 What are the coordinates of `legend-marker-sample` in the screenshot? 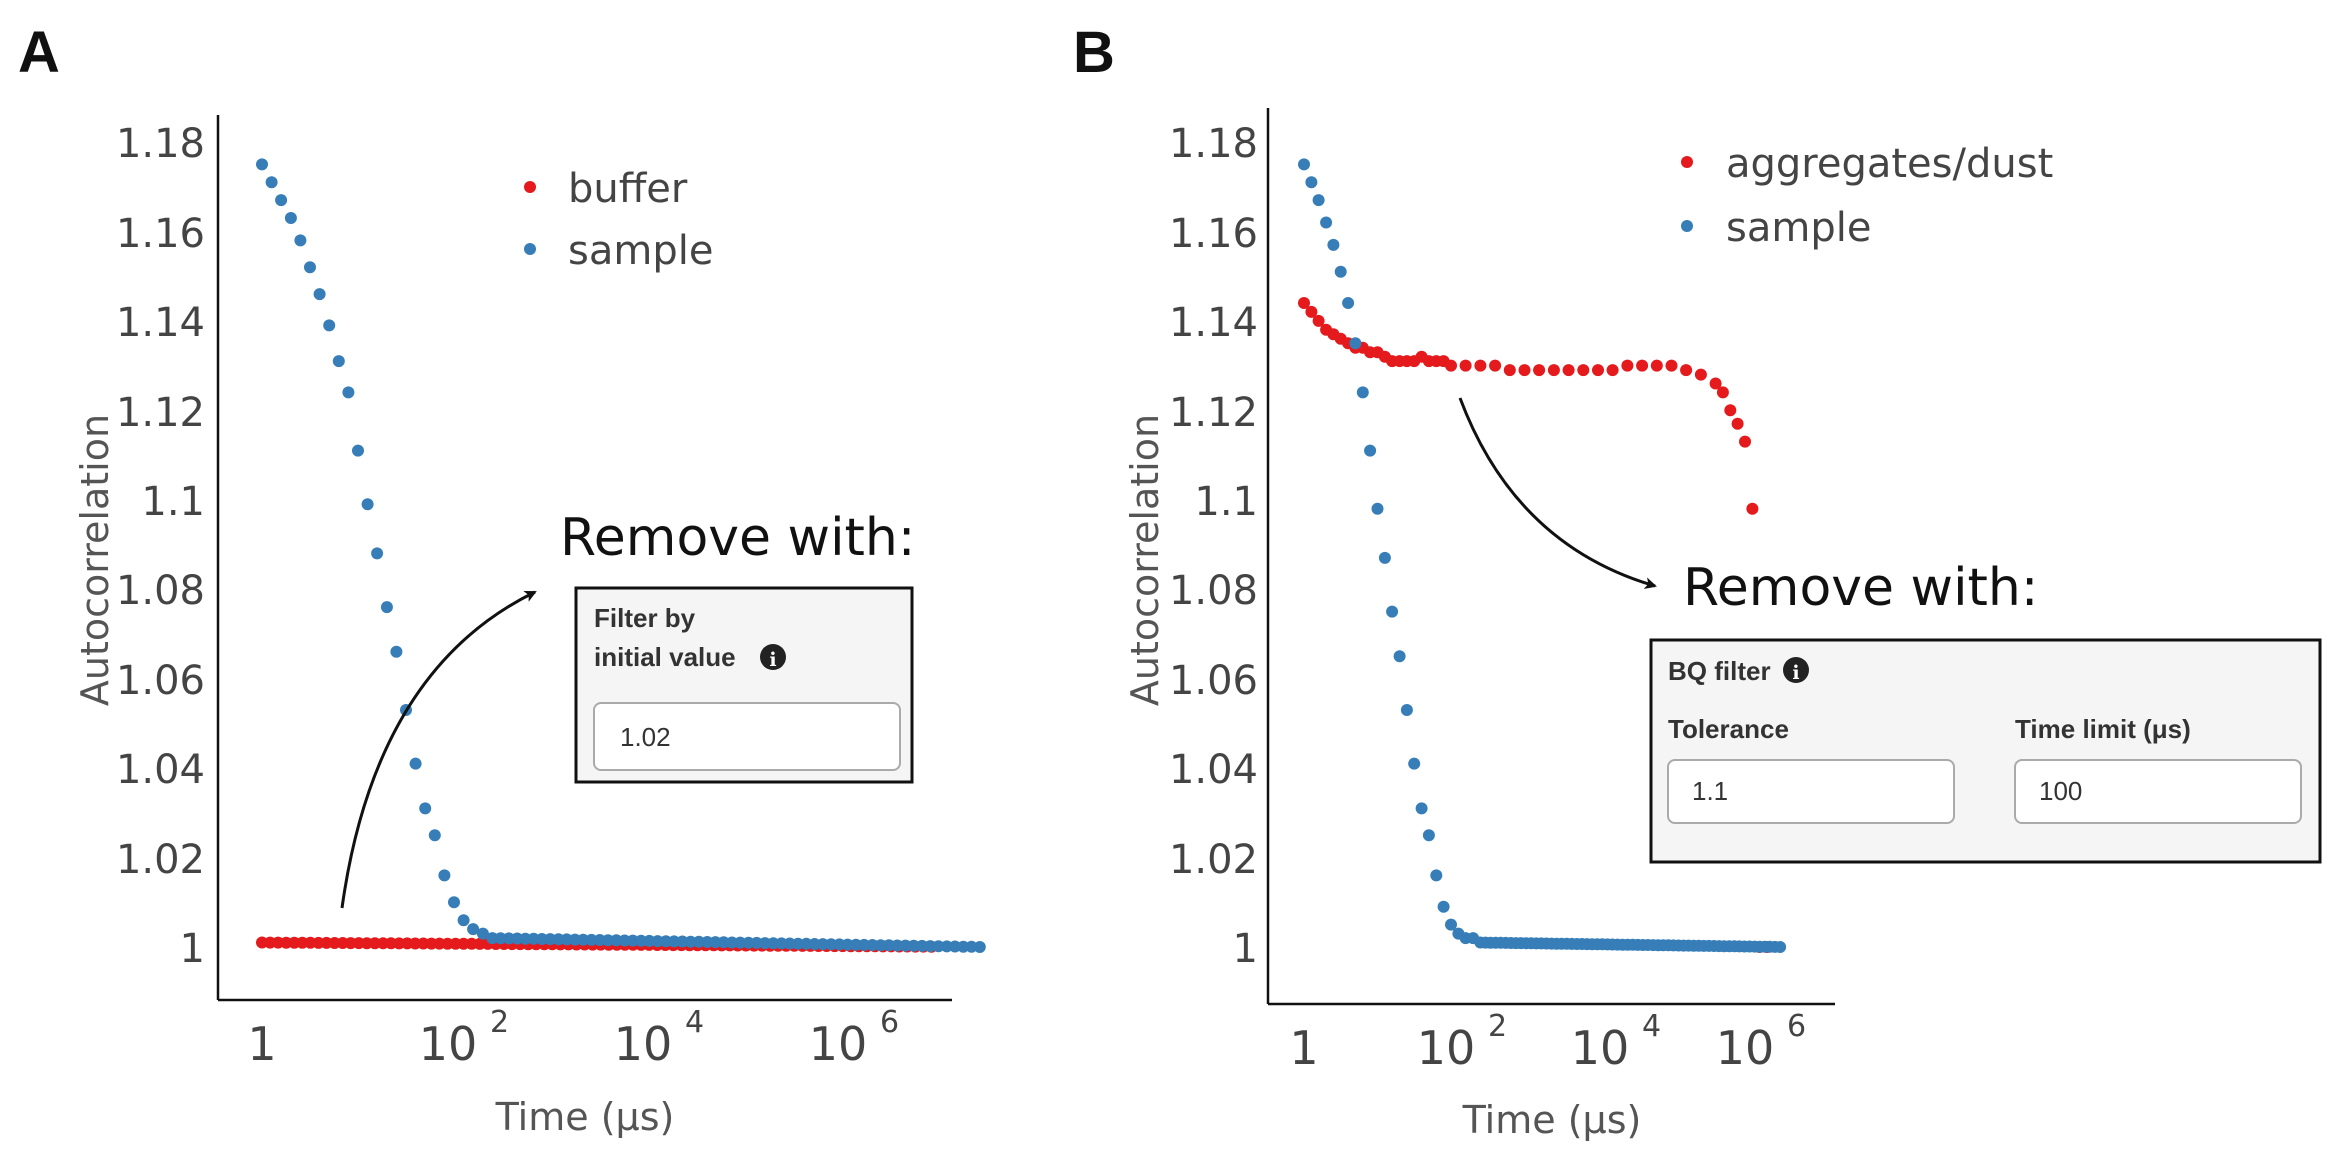 It's located at (1687, 226).